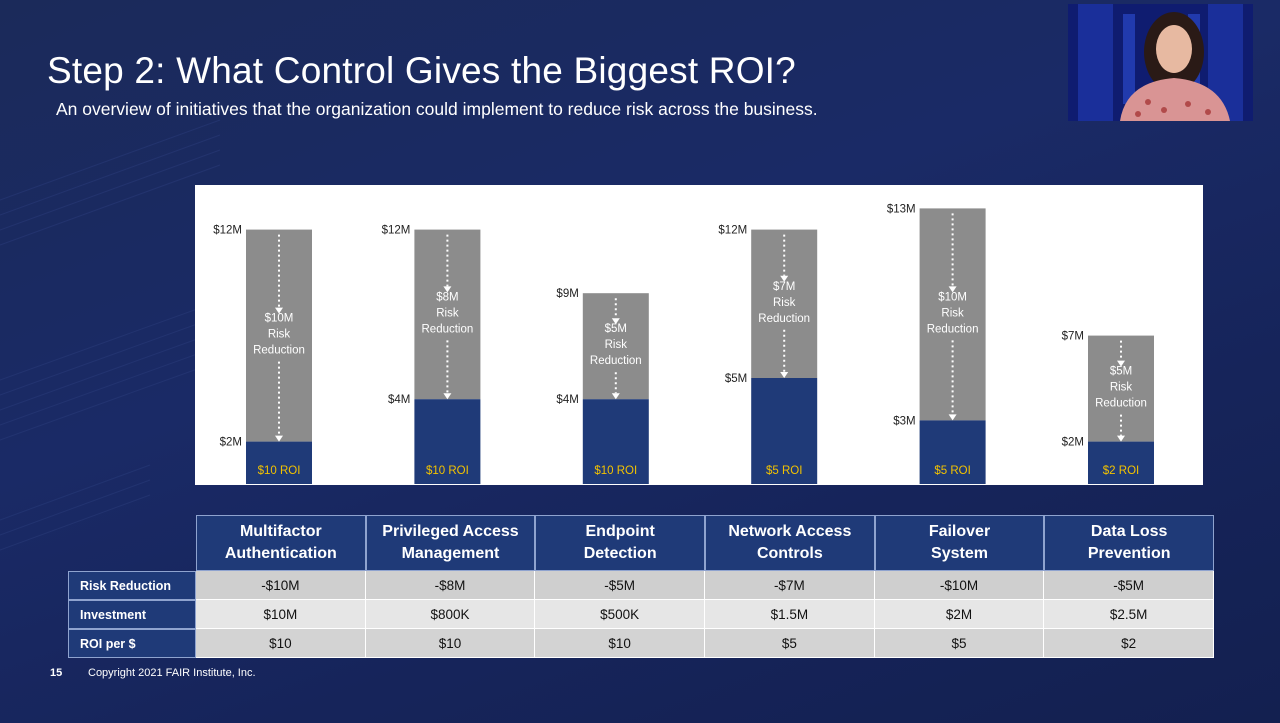 The width and height of the screenshot is (1280, 723). I want to click on table-cell: $2, so click(1129, 643).